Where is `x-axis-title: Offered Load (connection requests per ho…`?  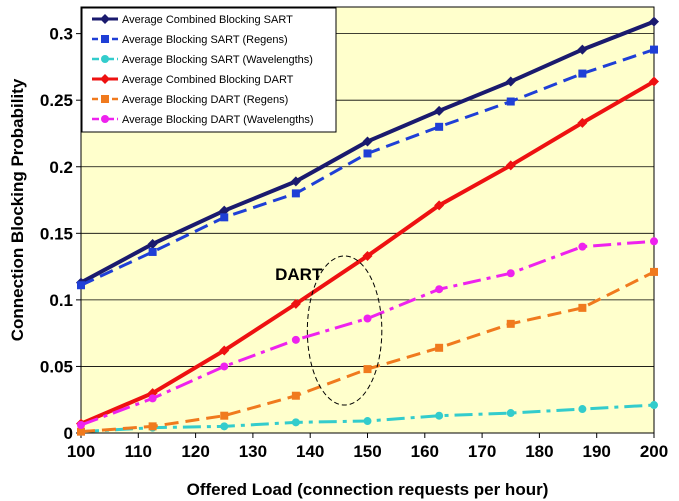 x-axis-title: Offered Load (connection requests per ho… is located at coordinates (368, 489).